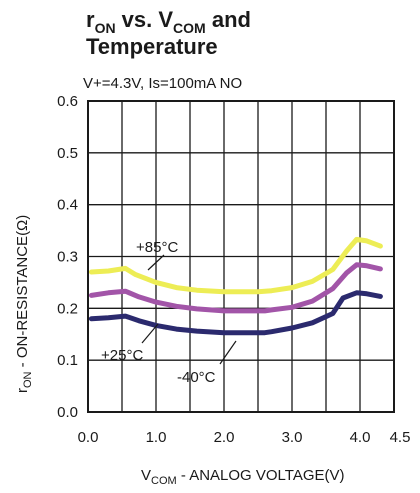  I want to click on annotations: +85°C +25°C -40°C, so click(169, 312).